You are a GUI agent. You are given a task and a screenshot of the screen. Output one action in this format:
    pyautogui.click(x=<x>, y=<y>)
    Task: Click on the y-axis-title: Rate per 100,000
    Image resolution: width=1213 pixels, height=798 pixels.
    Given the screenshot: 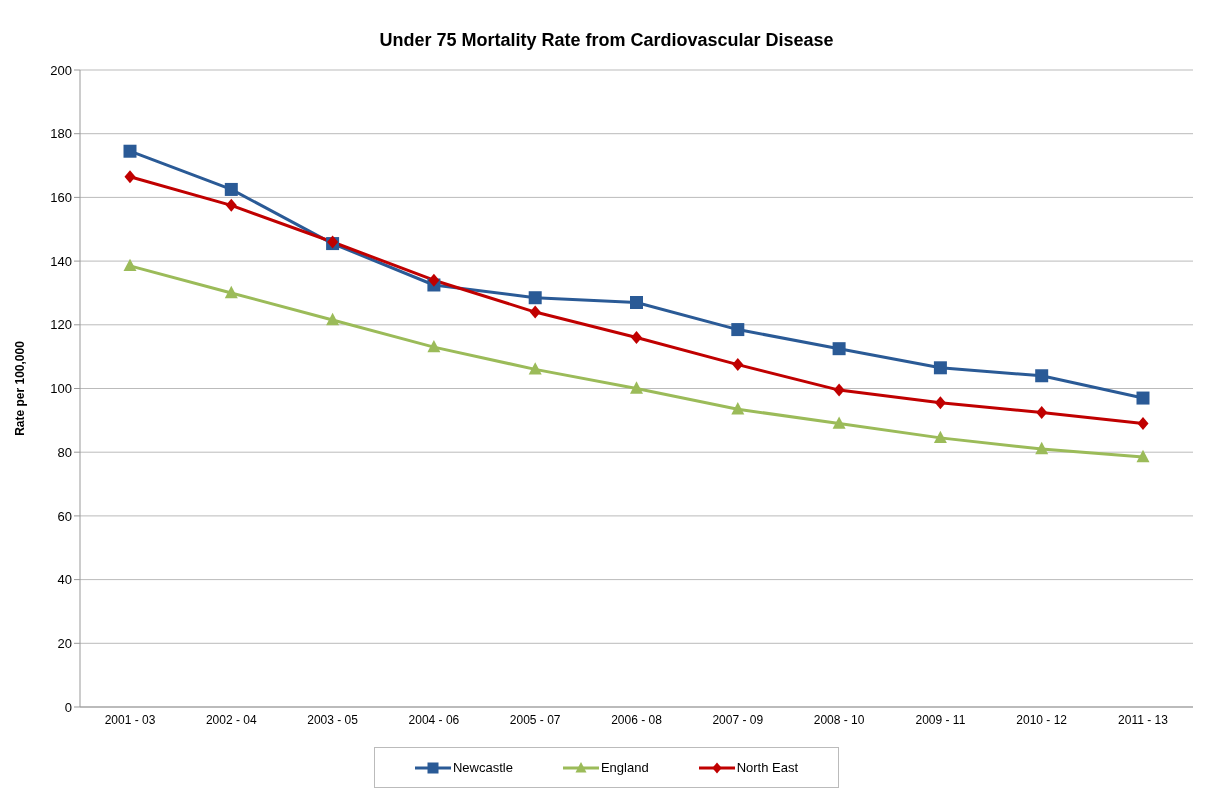 What is the action you would take?
    pyautogui.click(x=20, y=388)
    